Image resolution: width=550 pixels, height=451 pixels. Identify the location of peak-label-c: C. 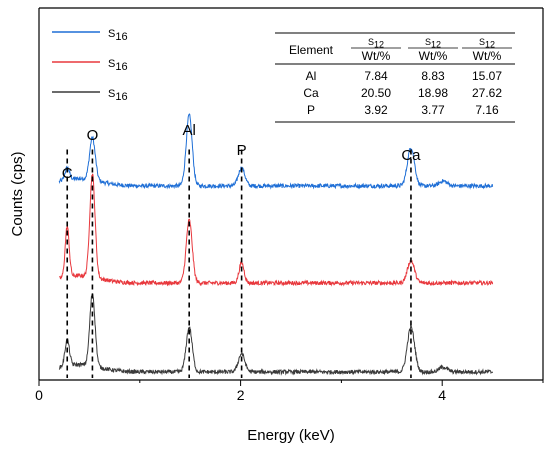
(67, 173).